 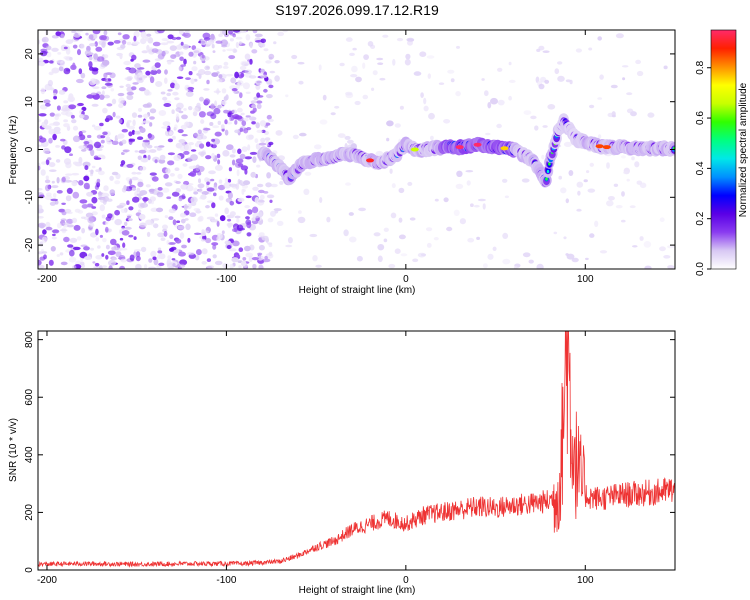 I want to click on spectrogram-x-tick-label: -200, so click(x=47, y=279).